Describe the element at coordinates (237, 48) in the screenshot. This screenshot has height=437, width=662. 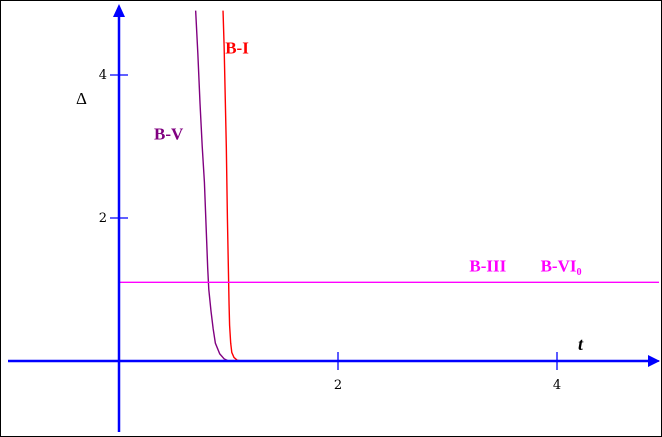
I see `series-label: B-I` at that location.